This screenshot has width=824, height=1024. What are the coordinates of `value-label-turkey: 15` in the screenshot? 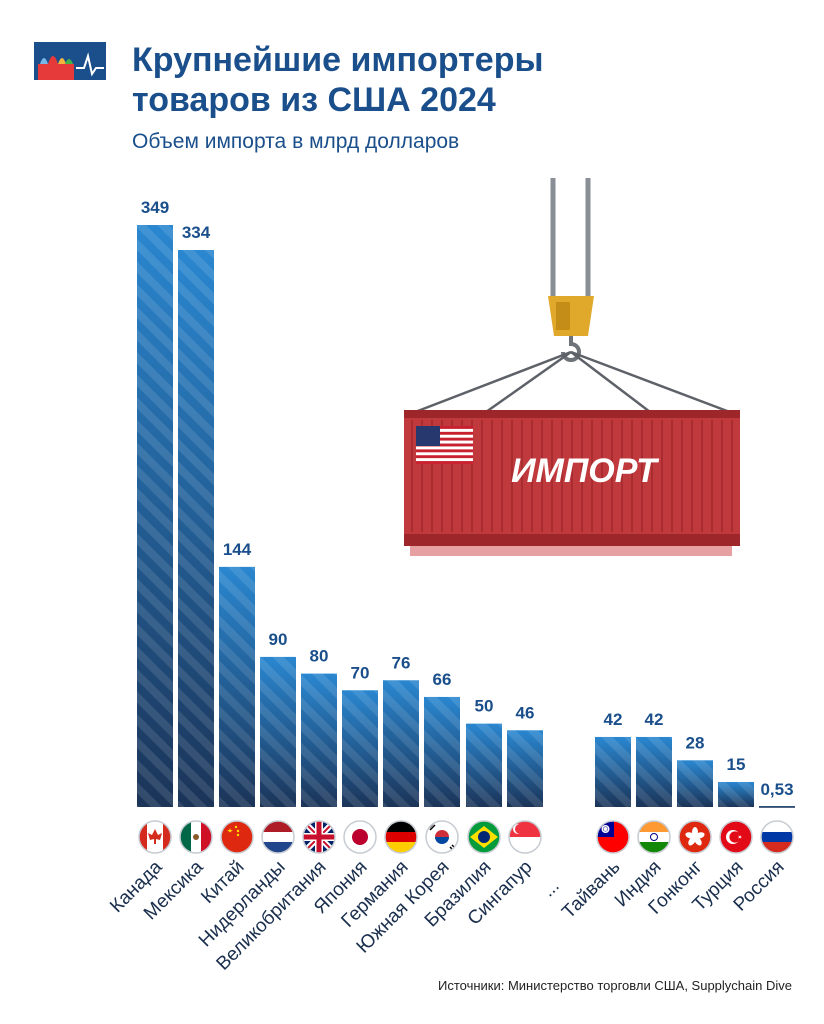 It's located at (736, 764).